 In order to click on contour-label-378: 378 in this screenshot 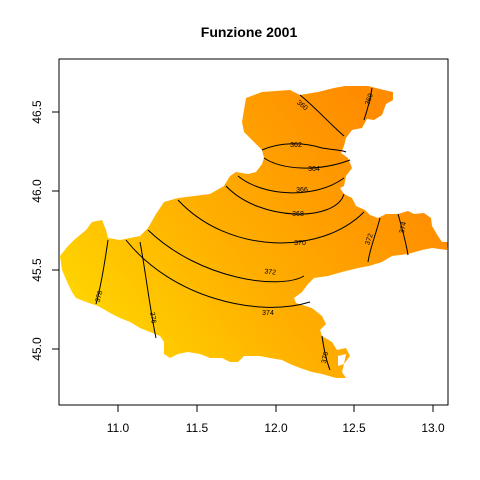, I will do `click(100, 296)`.